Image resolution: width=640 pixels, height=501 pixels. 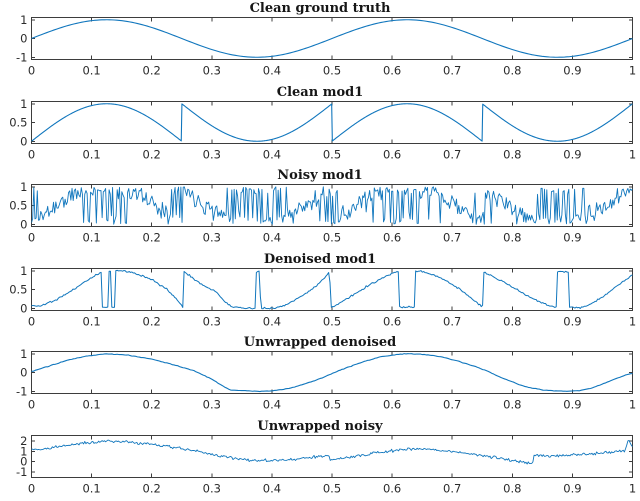 What do you see at coordinates (320, 92) in the screenshot?
I see `subplot-title: Clean mod1` at bounding box center [320, 92].